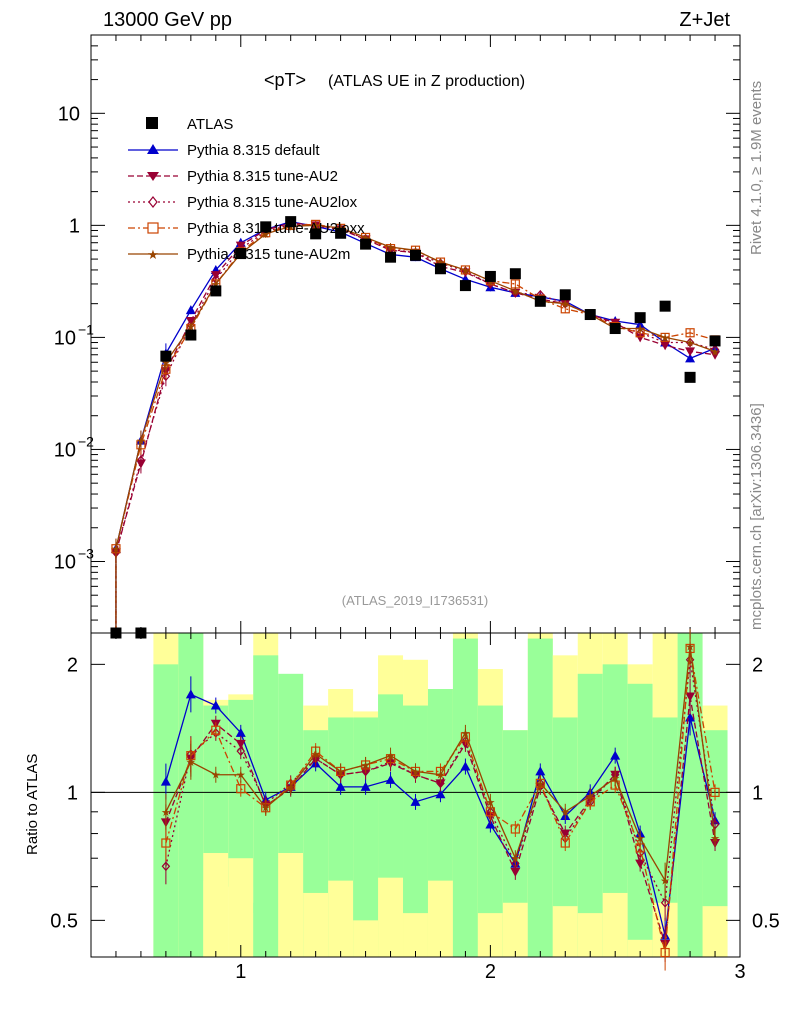  What do you see at coordinates (86, 329) in the screenshot?
I see `main-y-tick-exp-2: −1` at bounding box center [86, 329].